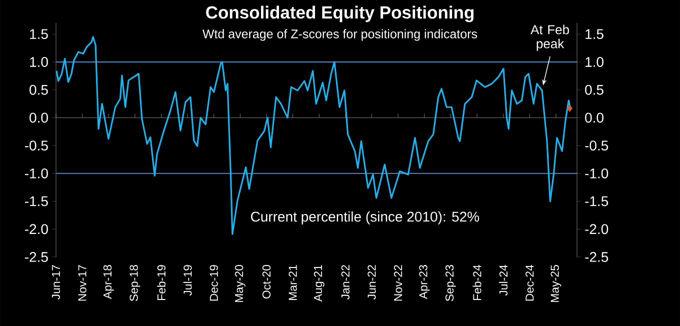  What do you see at coordinates (39, 117) in the screenshot?
I see `y-tick-label: 0.0` at bounding box center [39, 117].